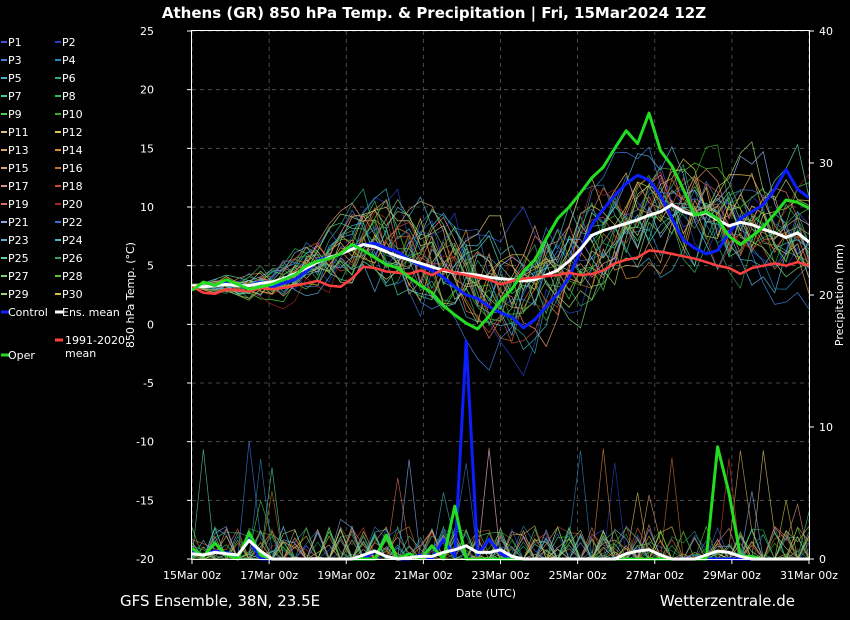  Describe the element at coordinates (72, 294) in the screenshot. I see `legend-label-p30: P30` at that location.